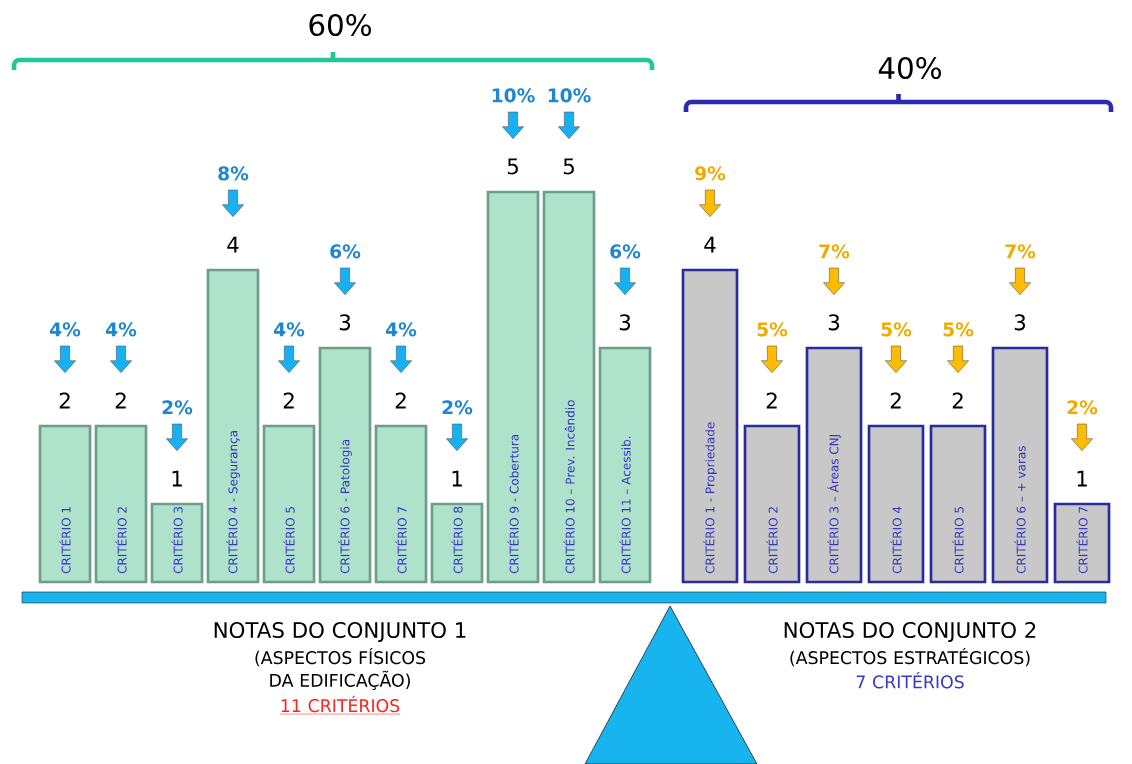 The height and width of the screenshot is (764, 1132). I want to click on x-tick-label: CRITÉRIO 9 - Cobertura, so click(513, 504).